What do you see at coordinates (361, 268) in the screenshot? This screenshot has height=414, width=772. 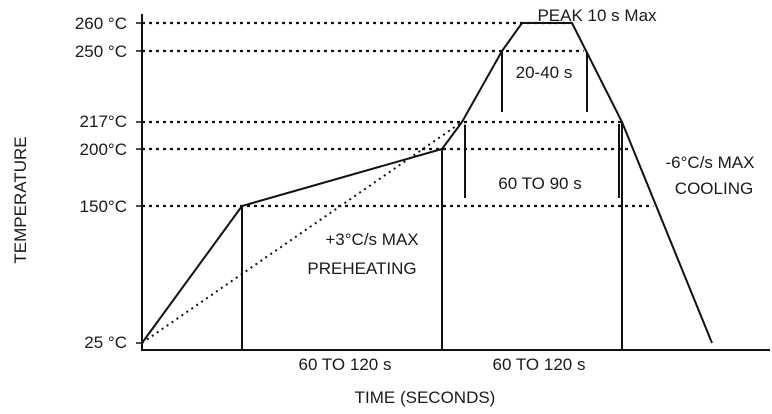 I see `preheat-label-annotation: PREHEATING` at bounding box center [361, 268].